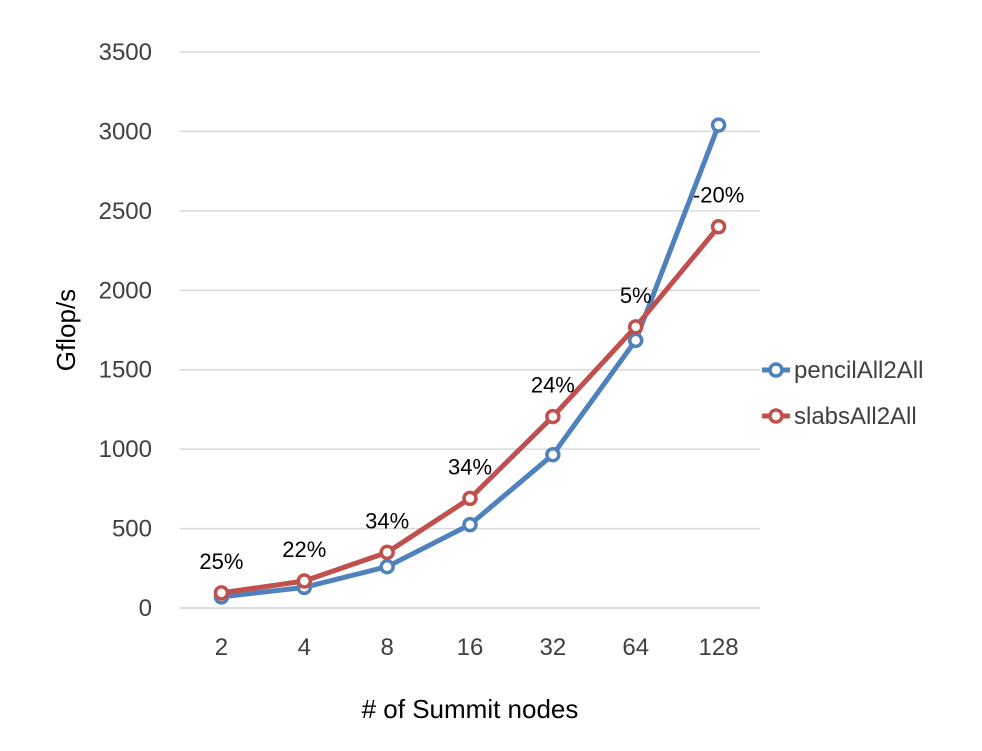 This screenshot has height=751, width=982. What do you see at coordinates (145, 608) in the screenshot?
I see `y-tick-label: 0` at bounding box center [145, 608].